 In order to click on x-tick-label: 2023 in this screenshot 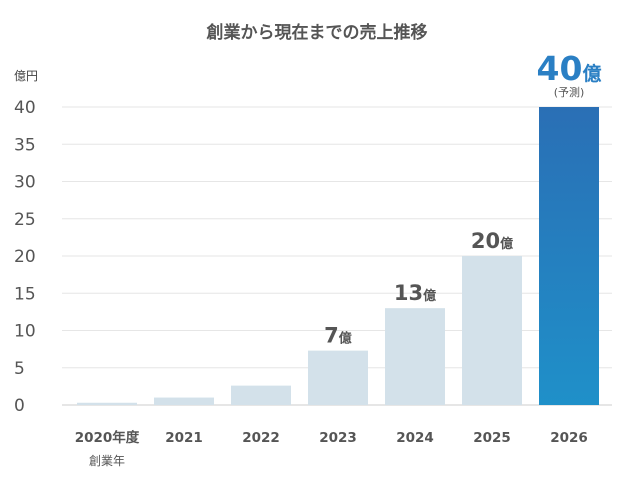, I will do `click(338, 438)`.